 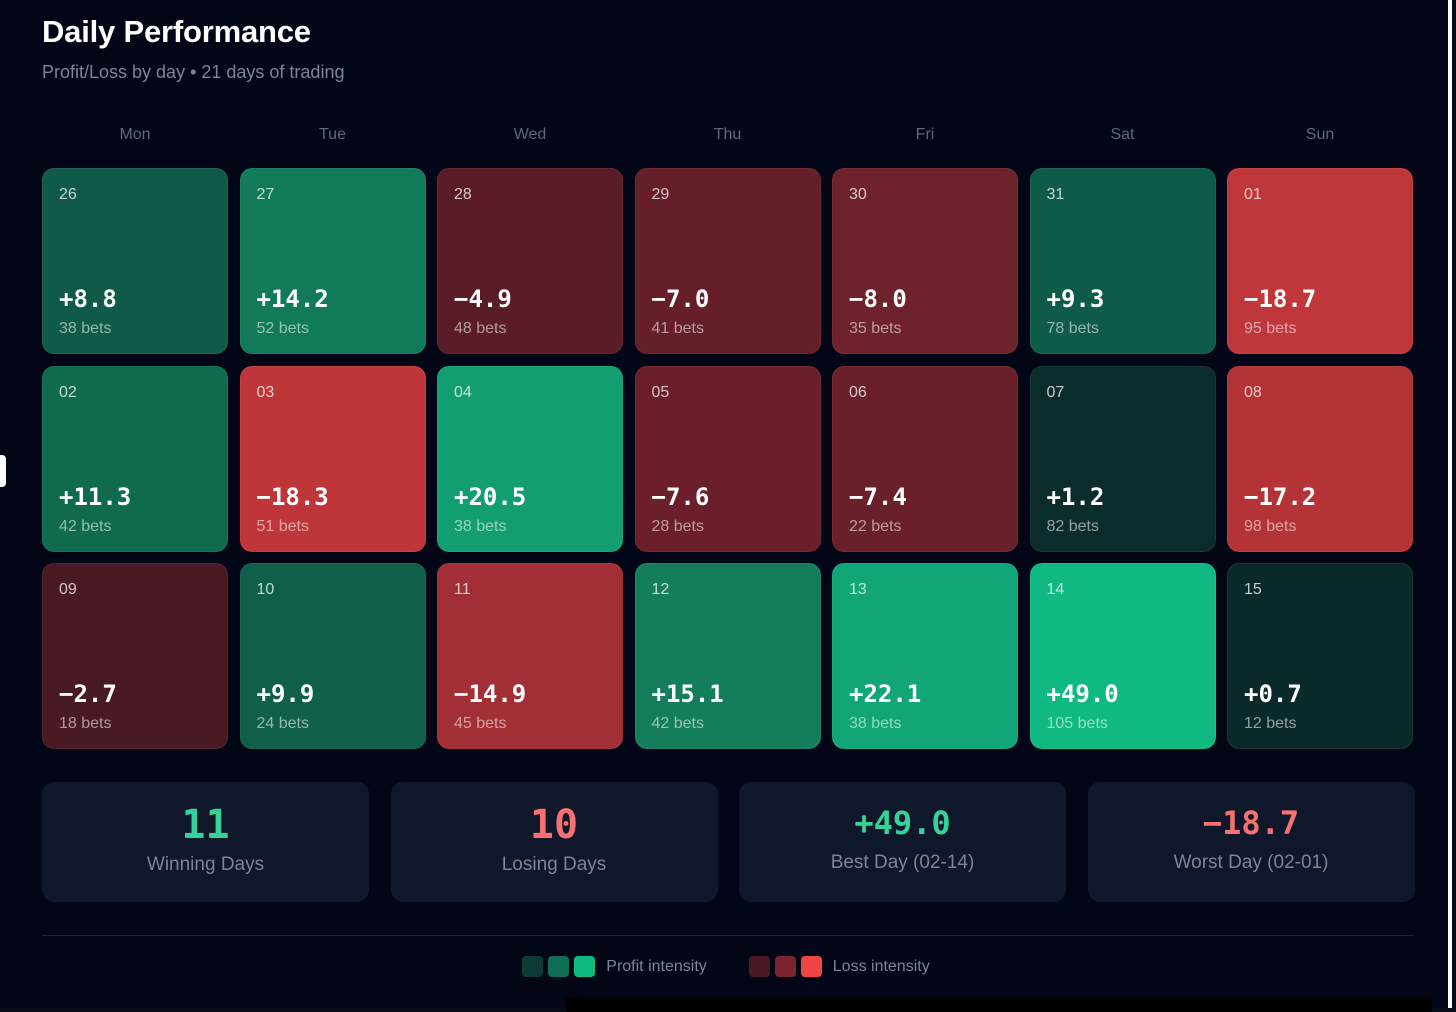 What do you see at coordinates (95, 496) in the screenshot?
I see `day-pnl-value: +11.3` at bounding box center [95, 496].